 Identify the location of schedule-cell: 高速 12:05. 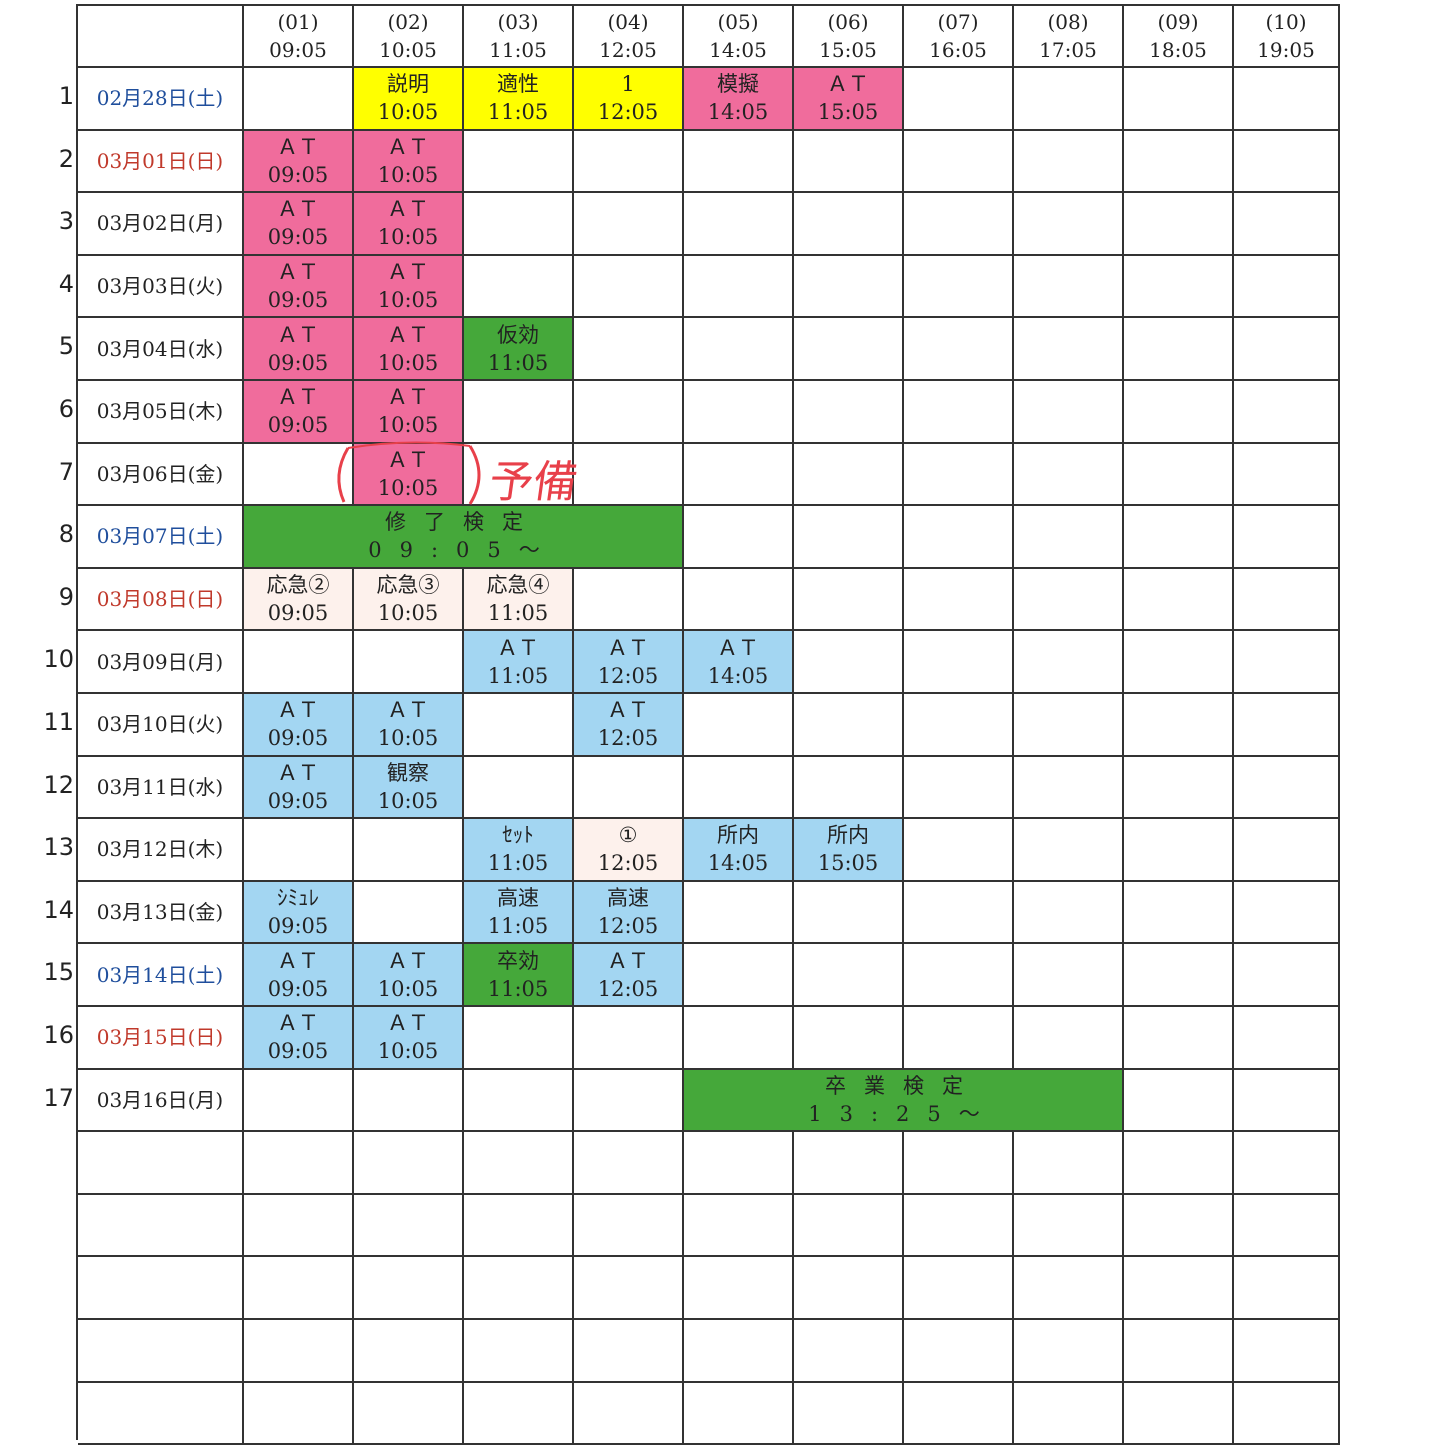
(629, 913).